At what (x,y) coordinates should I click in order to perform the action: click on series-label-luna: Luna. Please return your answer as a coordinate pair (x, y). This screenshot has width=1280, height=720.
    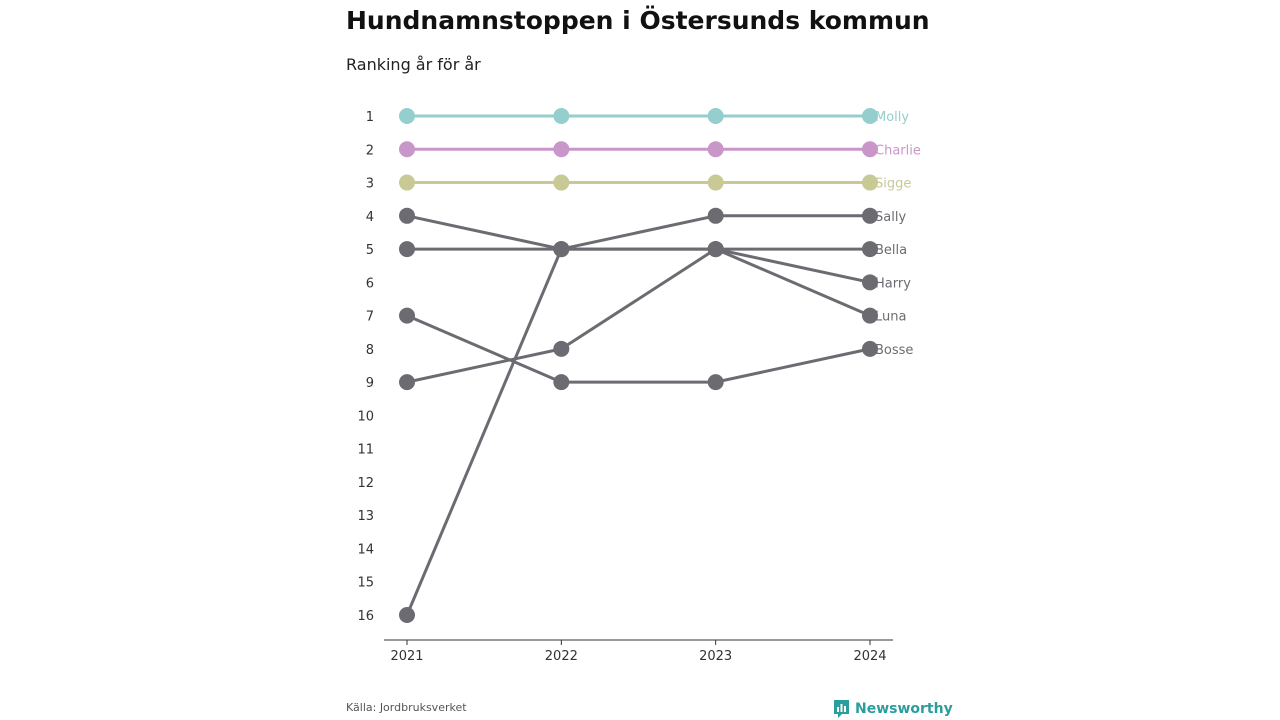
    Looking at the image, I should click on (890, 317).